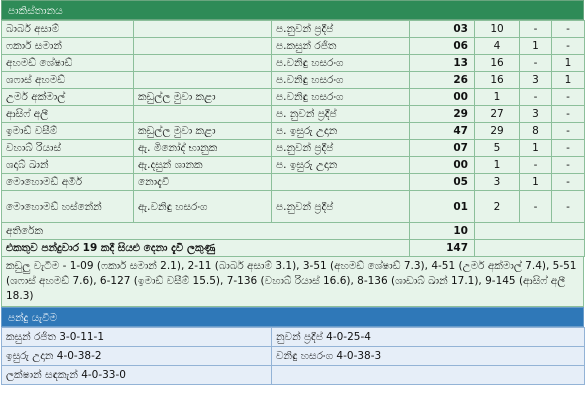  I want to click on batter-balls: 5, so click(497, 148).